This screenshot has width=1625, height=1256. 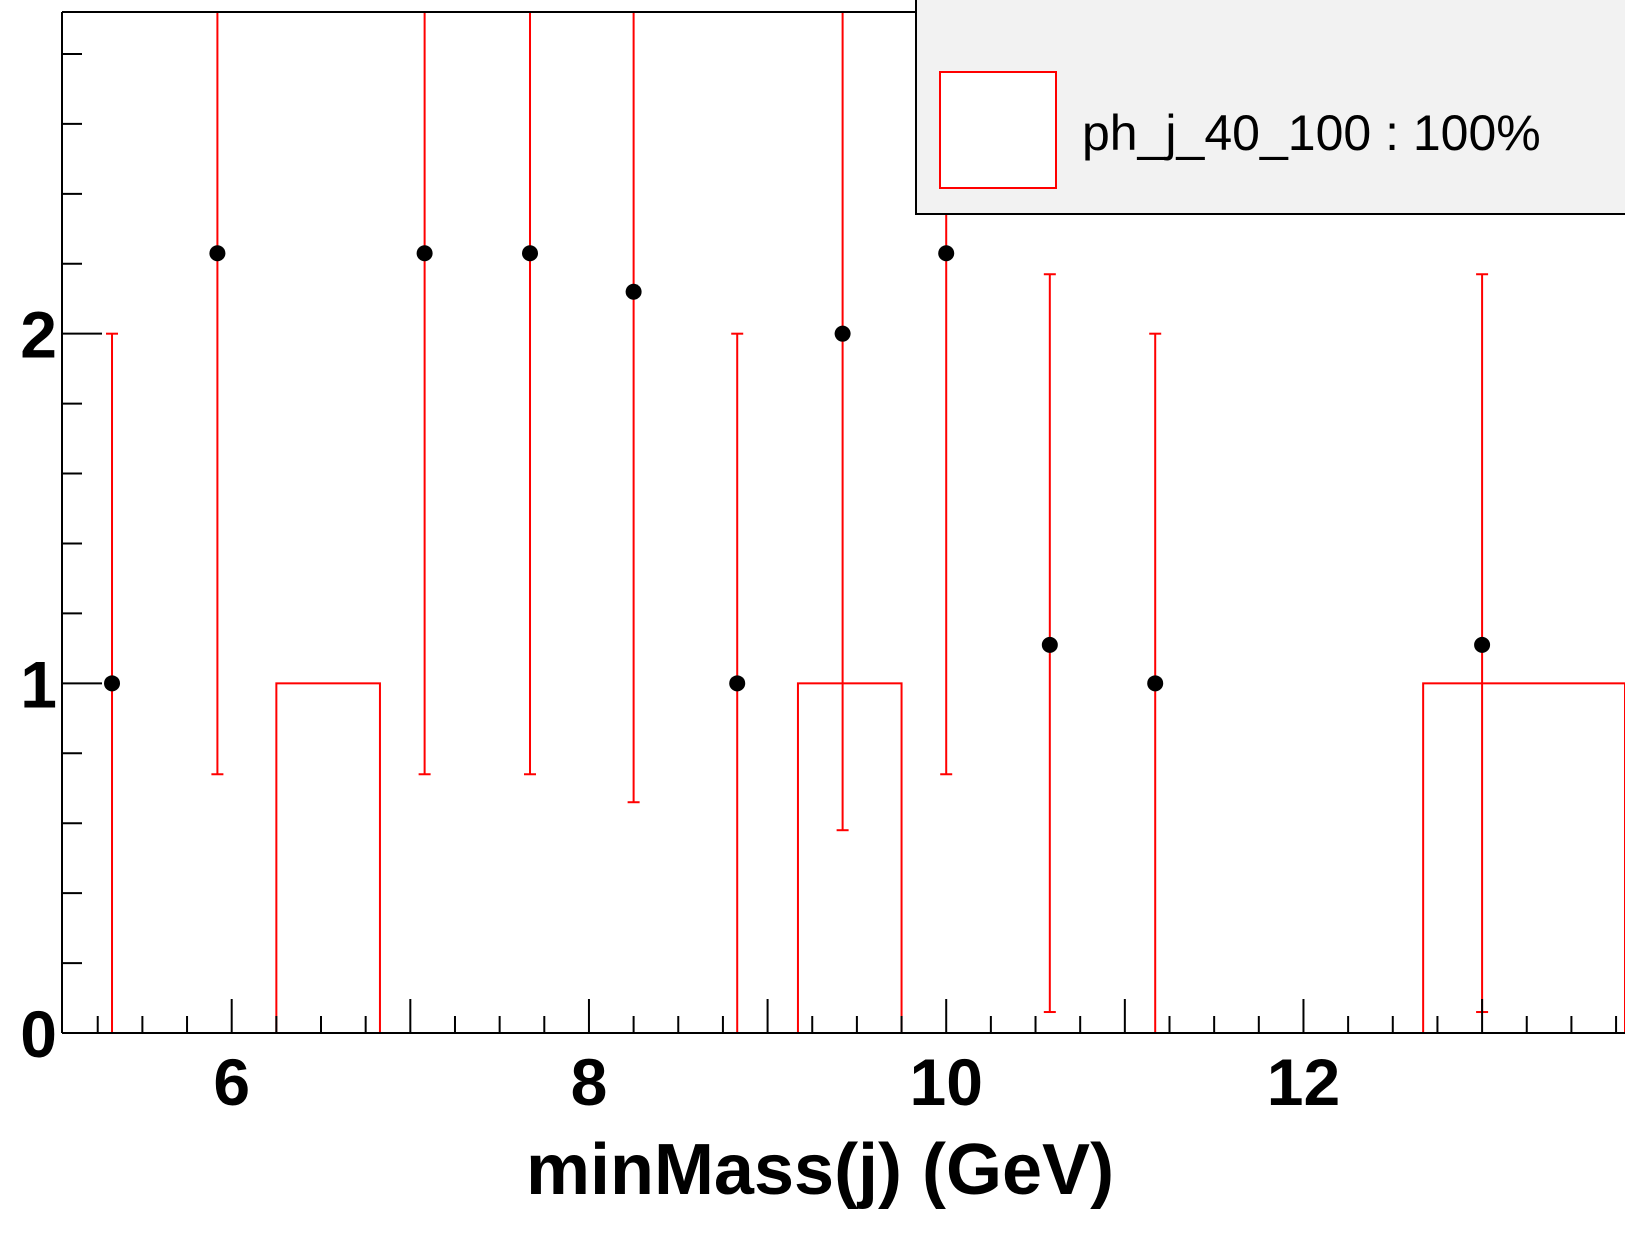 What do you see at coordinates (1303, 1082) in the screenshot?
I see `x-tick-label: 12` at bounding box center [1303, 1082].